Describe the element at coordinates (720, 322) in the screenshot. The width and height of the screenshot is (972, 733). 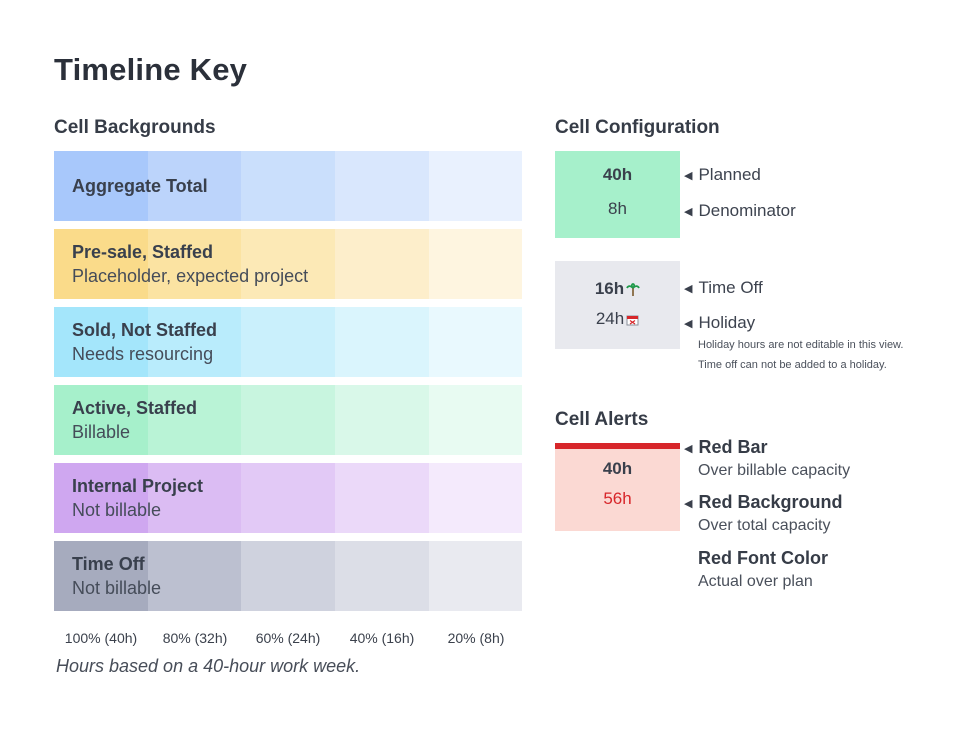
I see `holiday-label: ◀ Holiday` at that location.